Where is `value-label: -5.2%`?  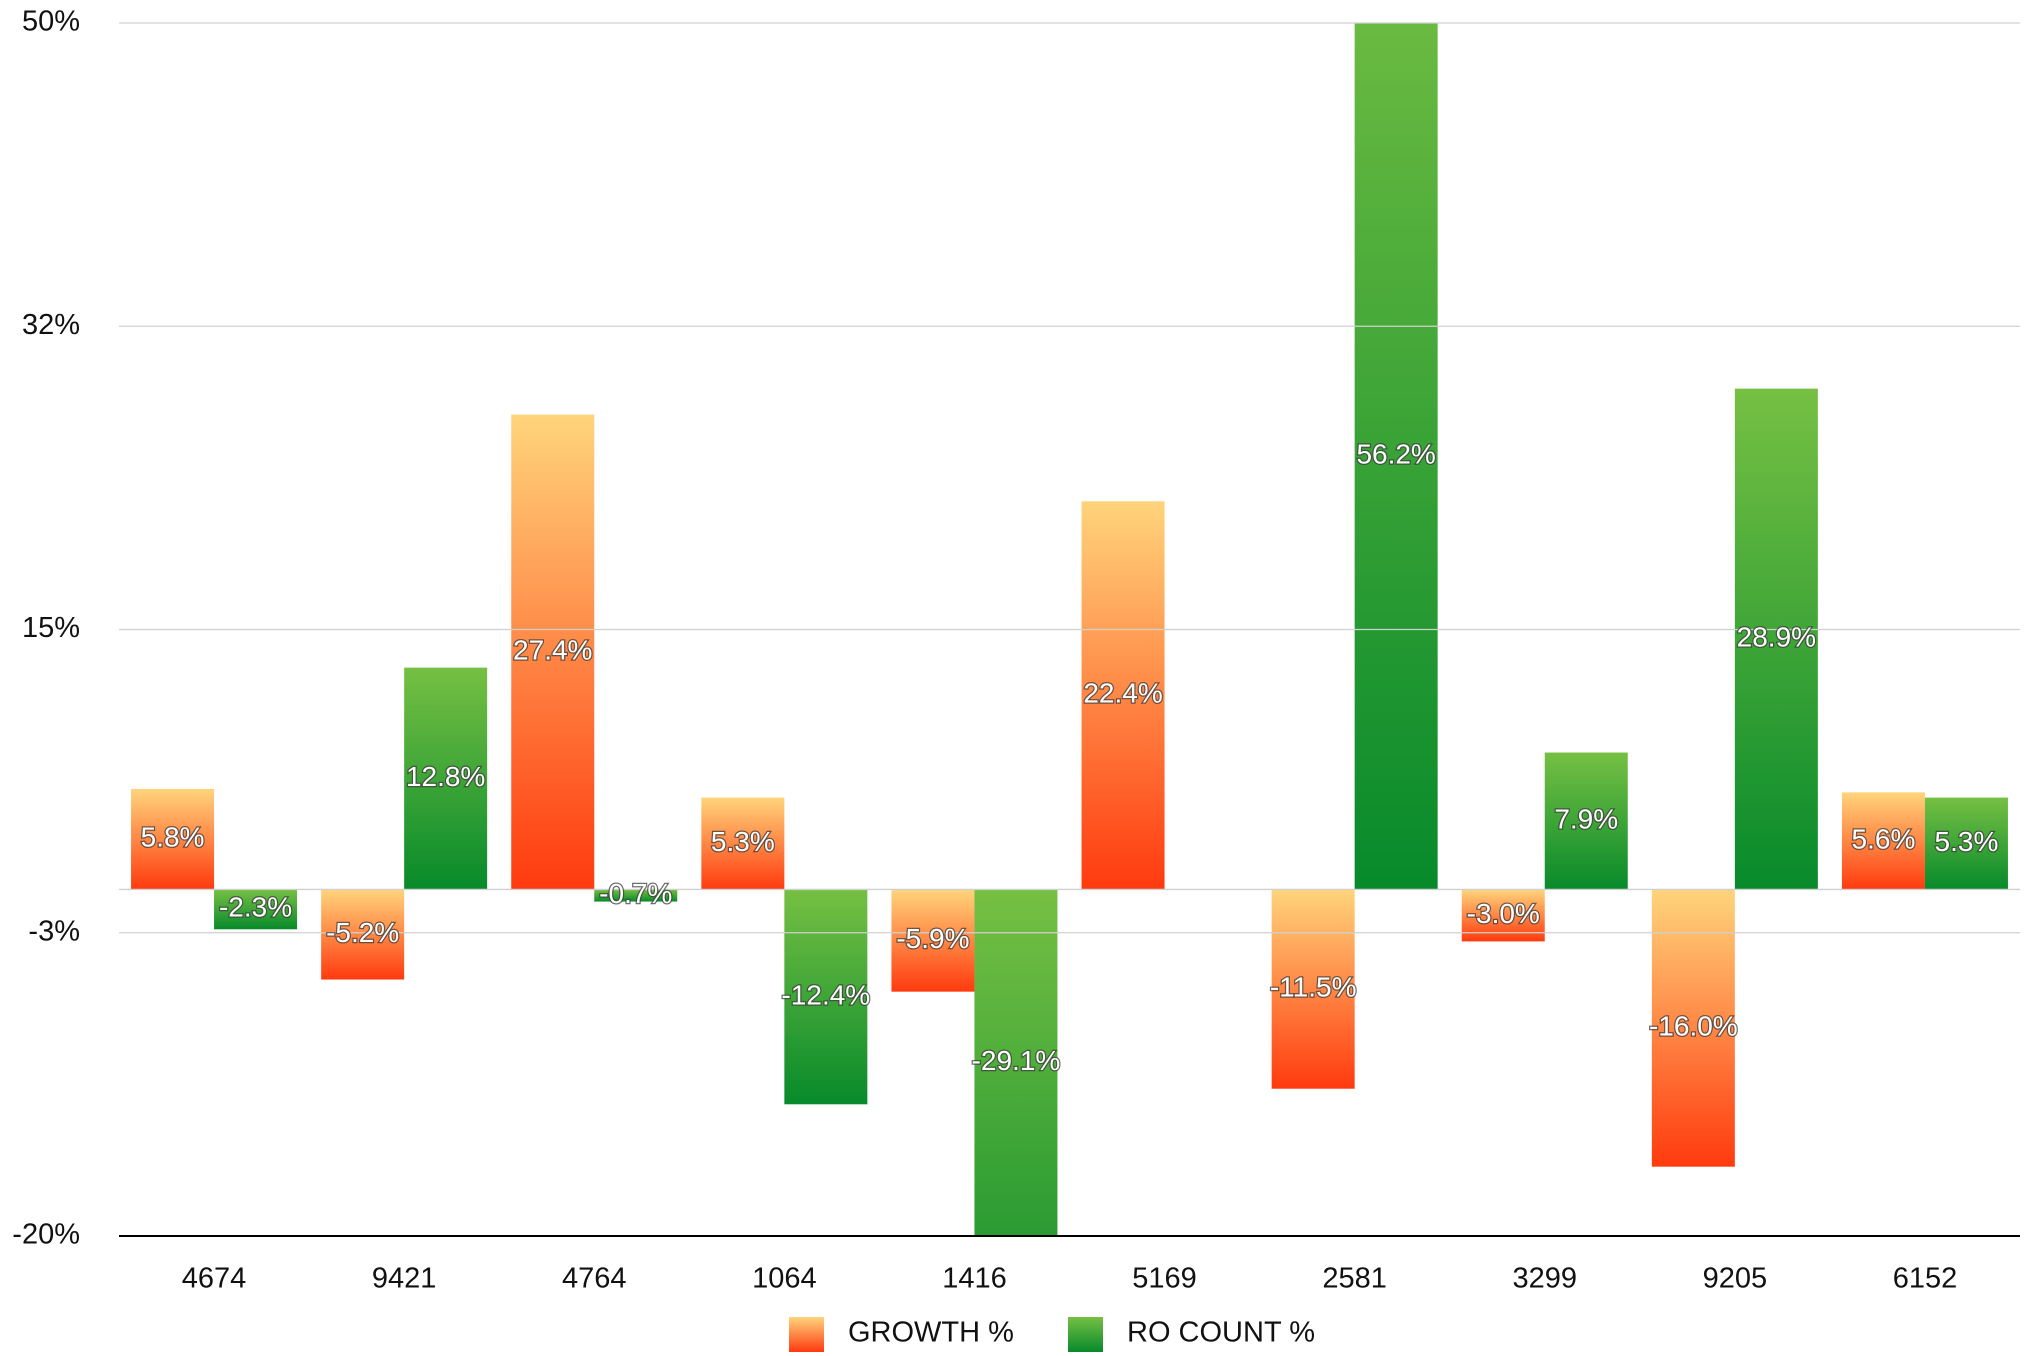
value-label: -5.2% is located at coordinates (362, 932).